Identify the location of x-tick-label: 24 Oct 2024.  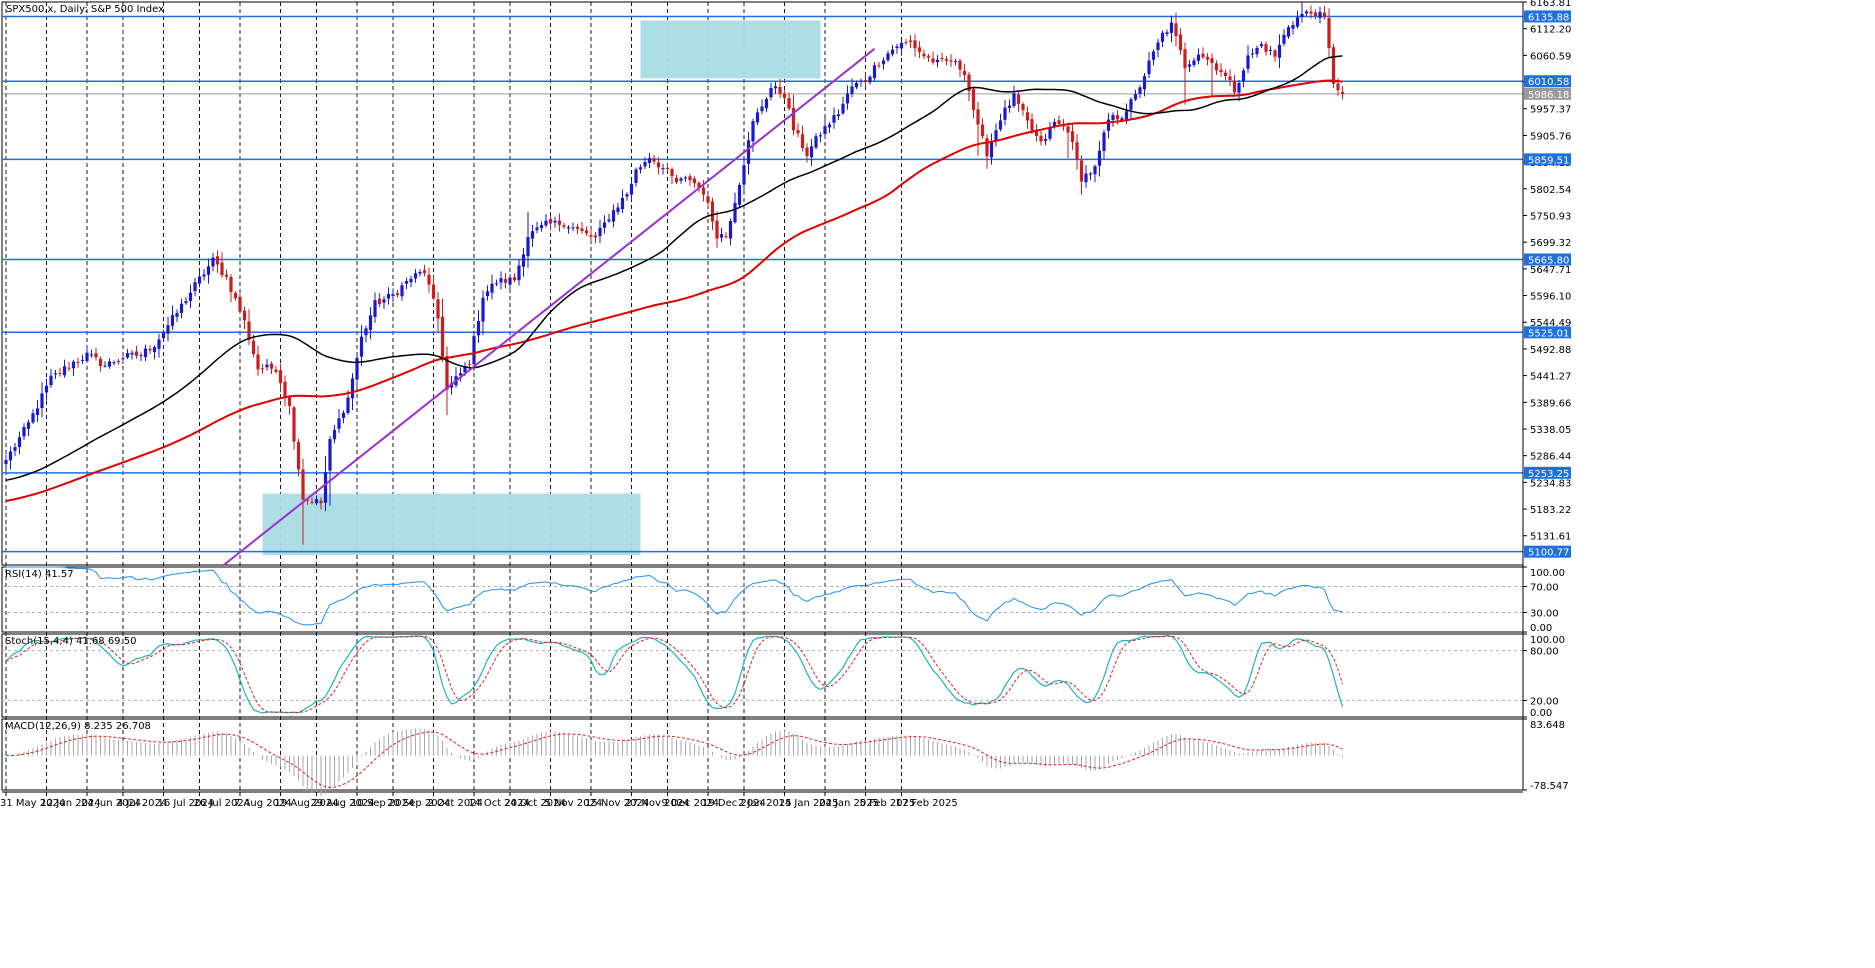
(535, 803).